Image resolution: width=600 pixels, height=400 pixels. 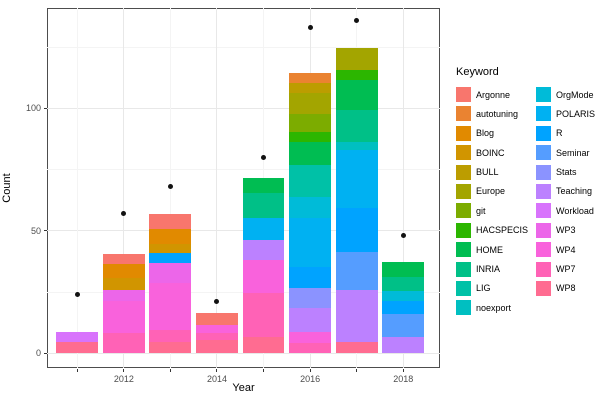 I want to click on gridline-x-major, so click(x=403, y=188).